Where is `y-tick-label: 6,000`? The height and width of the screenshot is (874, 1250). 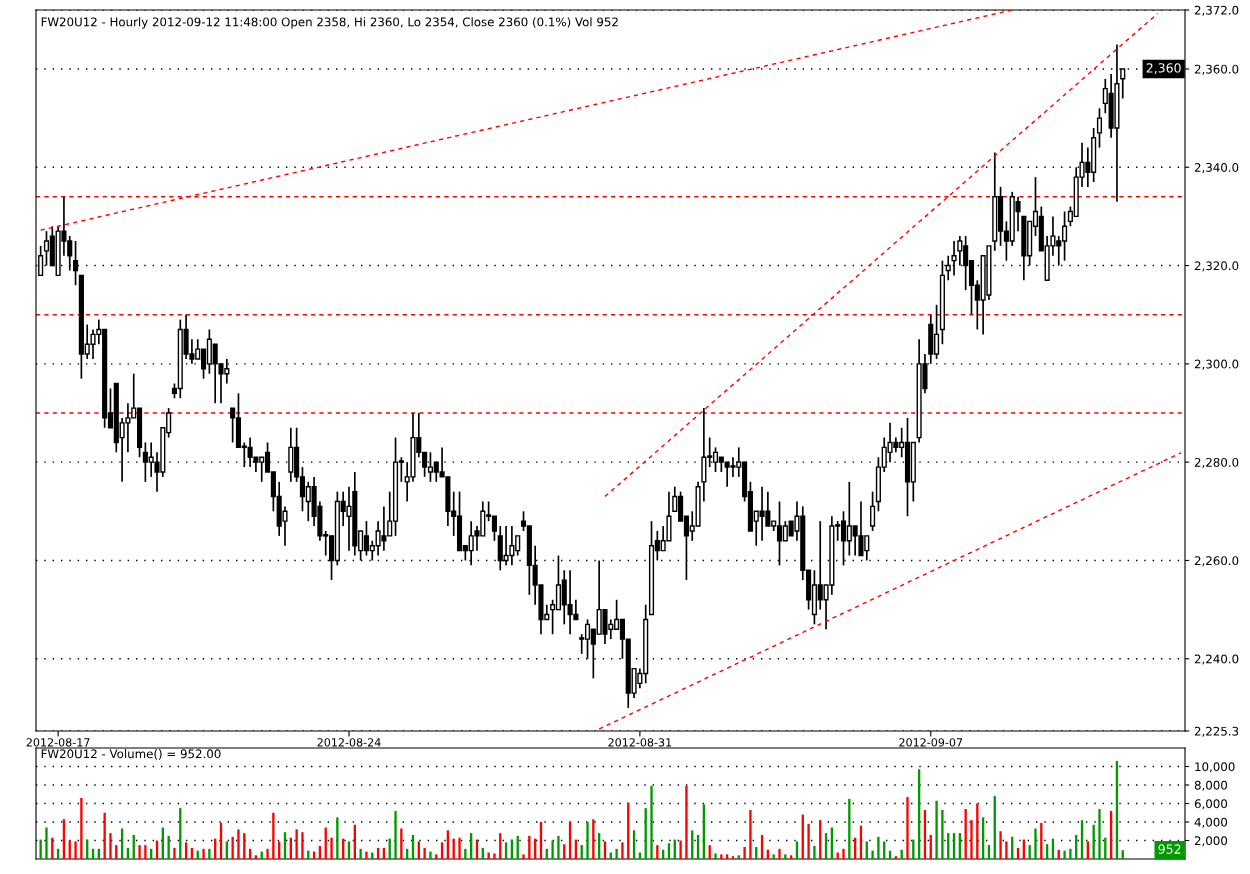 y-tick-label: 6,000 is located at coordinates (1211, 804).